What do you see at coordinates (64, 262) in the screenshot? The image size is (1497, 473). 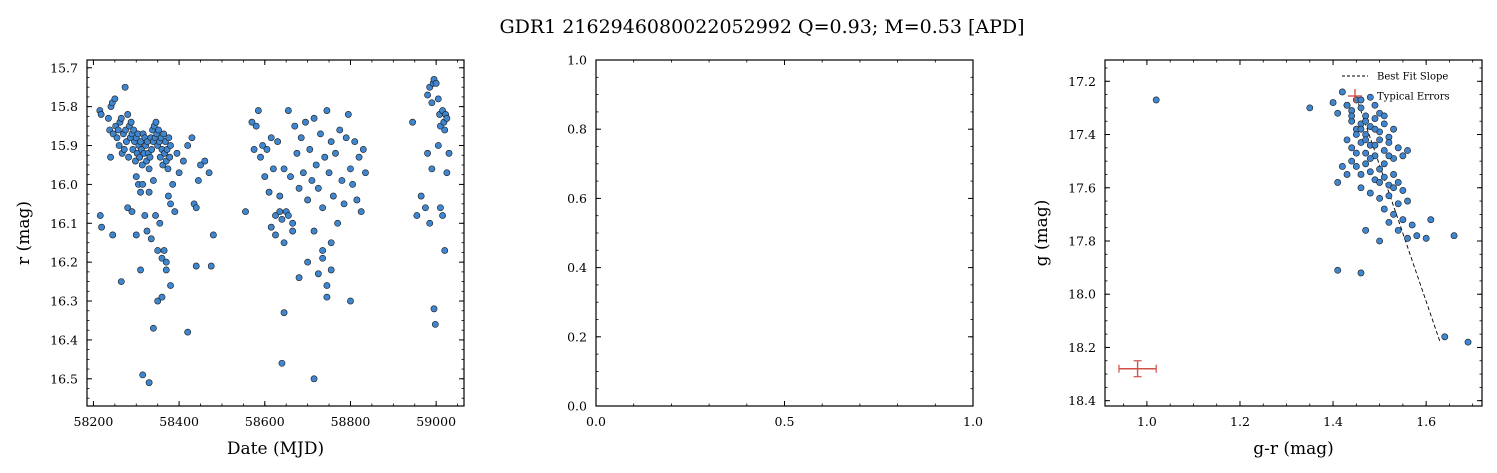 I see `light-curve-y-tick-label: 16.2` at bounding box center [64, 262].